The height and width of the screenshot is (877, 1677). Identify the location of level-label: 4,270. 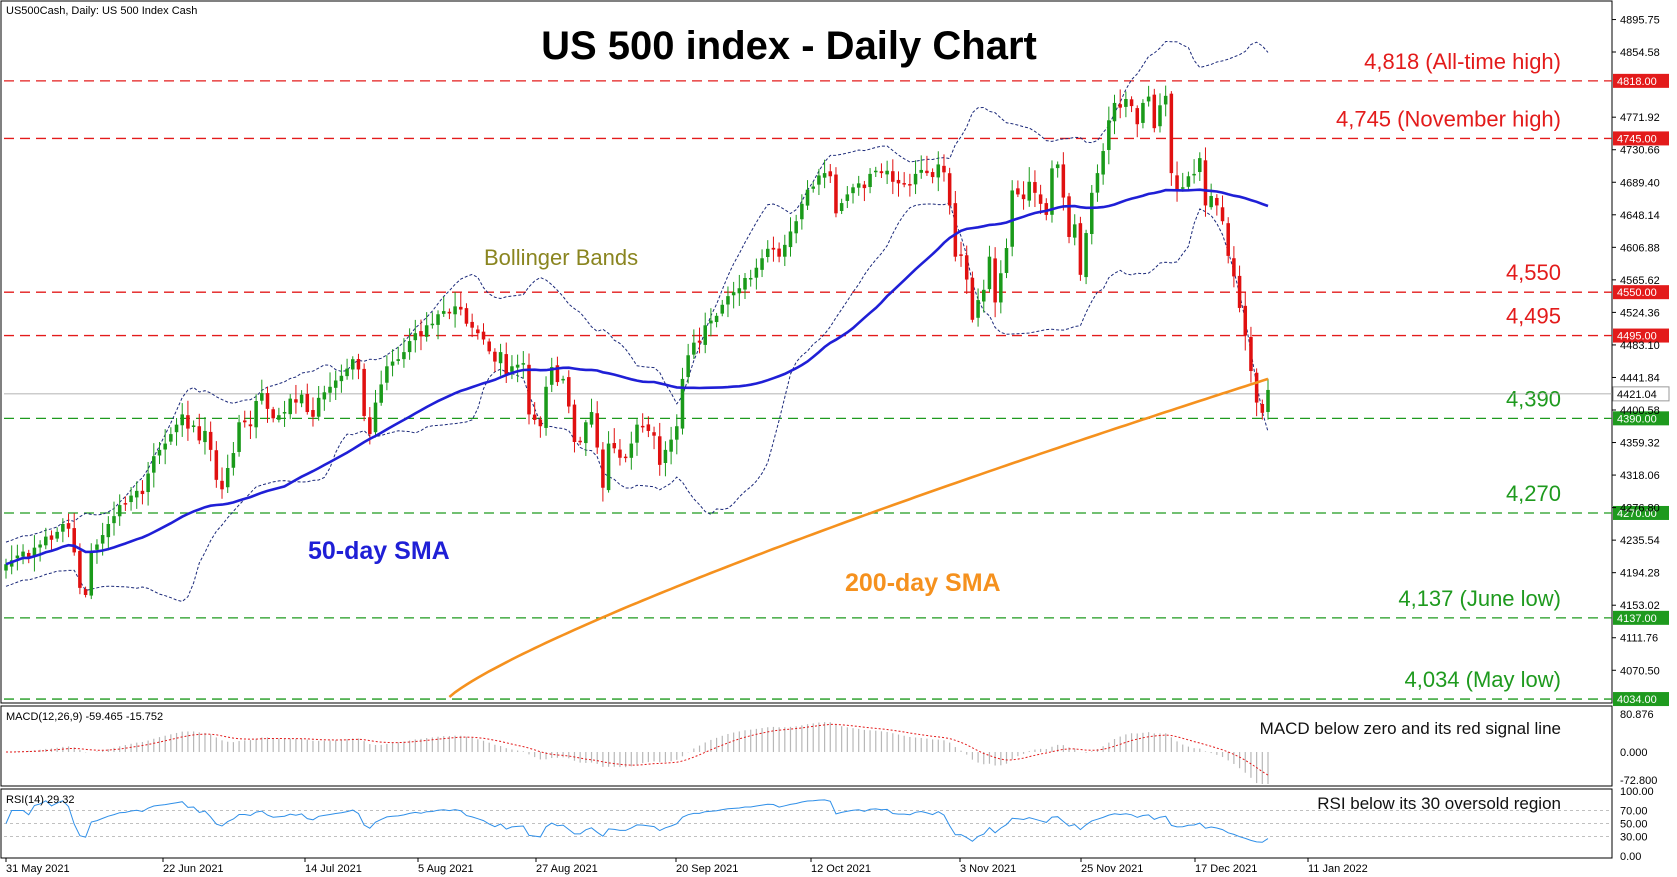
(1533, 493).